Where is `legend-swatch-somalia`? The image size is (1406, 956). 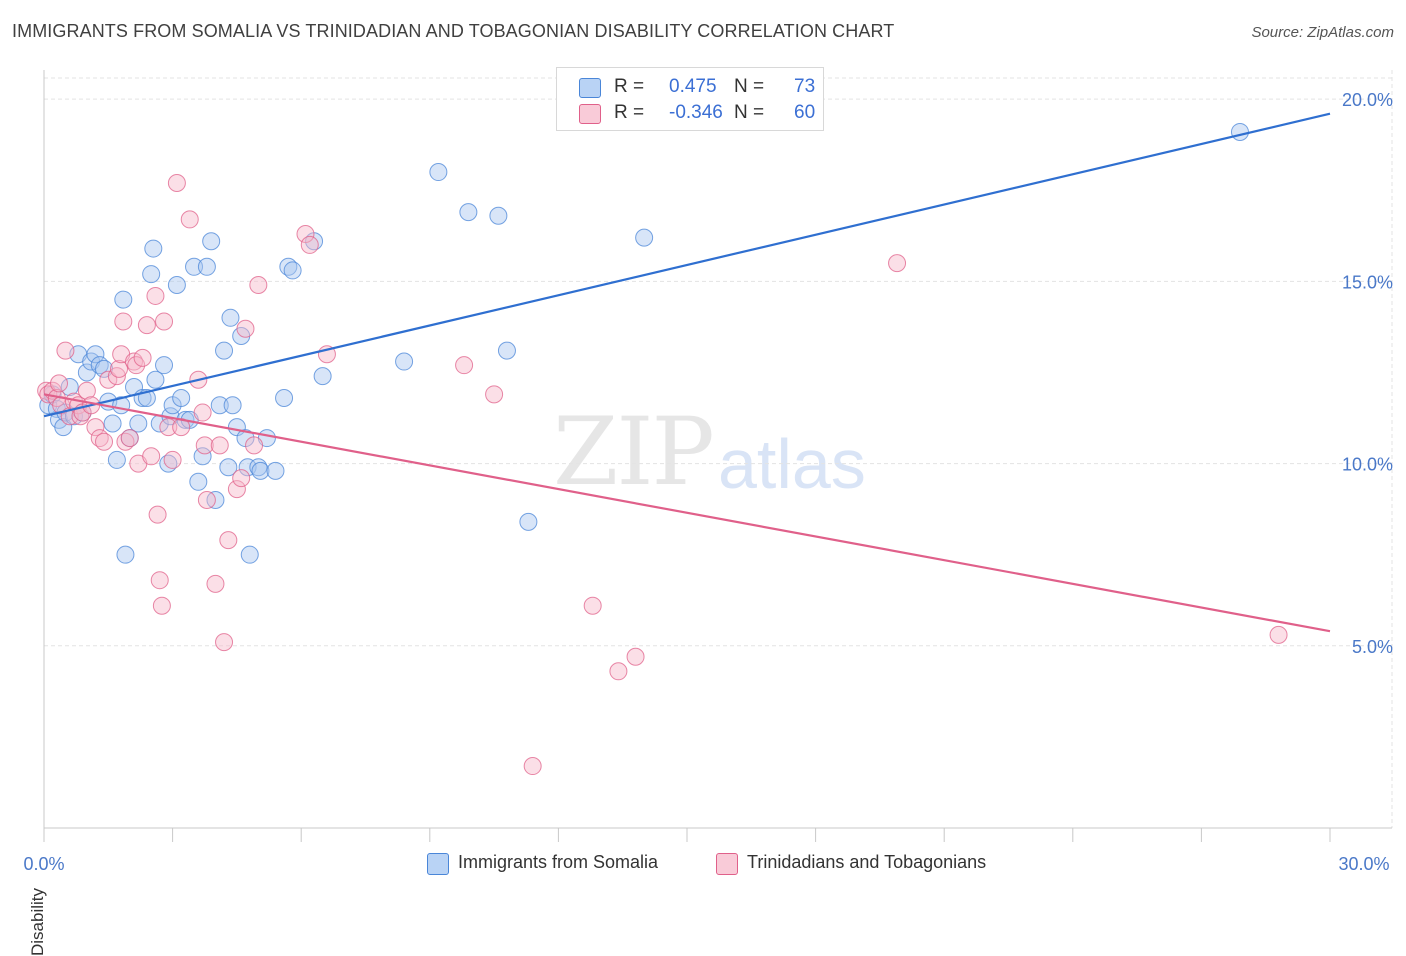
legend-swatch-somalia is located at coordinates (590, 88).